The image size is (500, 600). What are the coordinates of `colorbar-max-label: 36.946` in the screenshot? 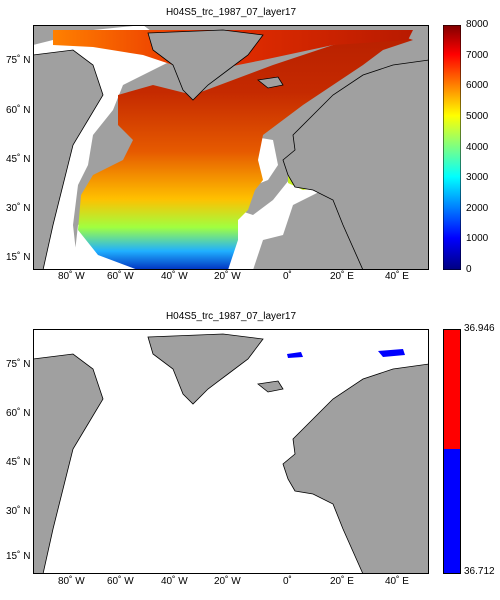 It's located at (479, 328).